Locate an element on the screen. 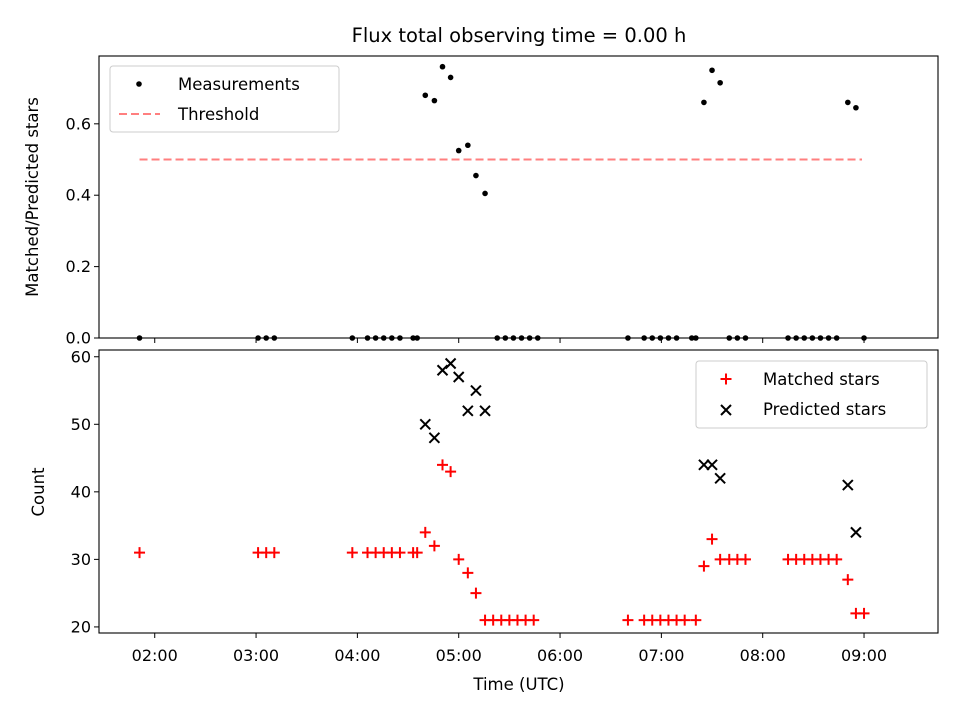  y-tick-label: 0.6 is located at coordinates (78, 123).